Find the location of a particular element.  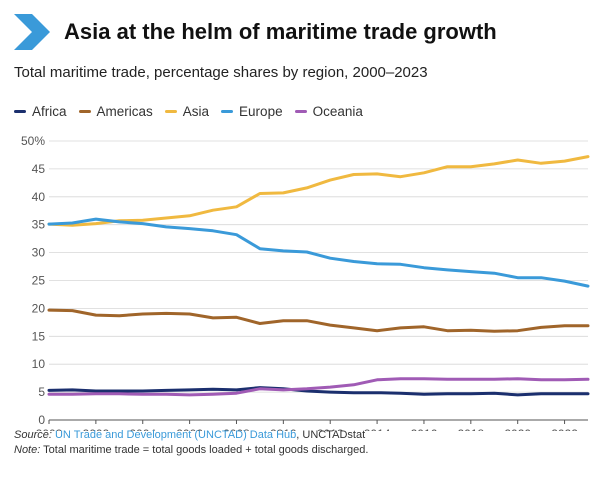

y-tick-label: 30 is located at coordinates (39, 253).